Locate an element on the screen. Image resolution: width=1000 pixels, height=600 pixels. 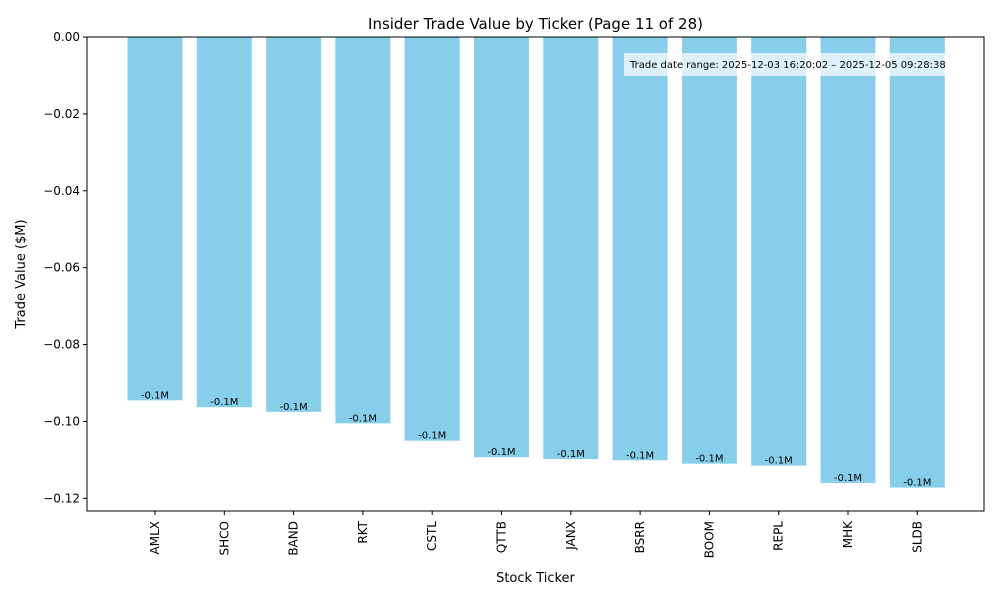
y-tick-label: −0.04 is located at coordinates (61, 191).